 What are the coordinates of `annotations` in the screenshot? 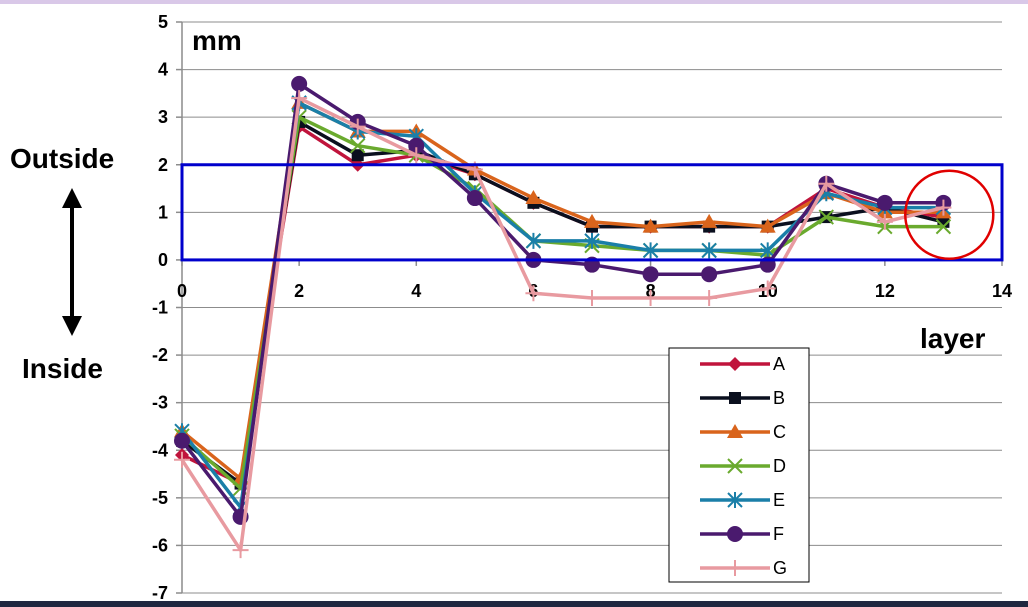 It's located at (592, 212).